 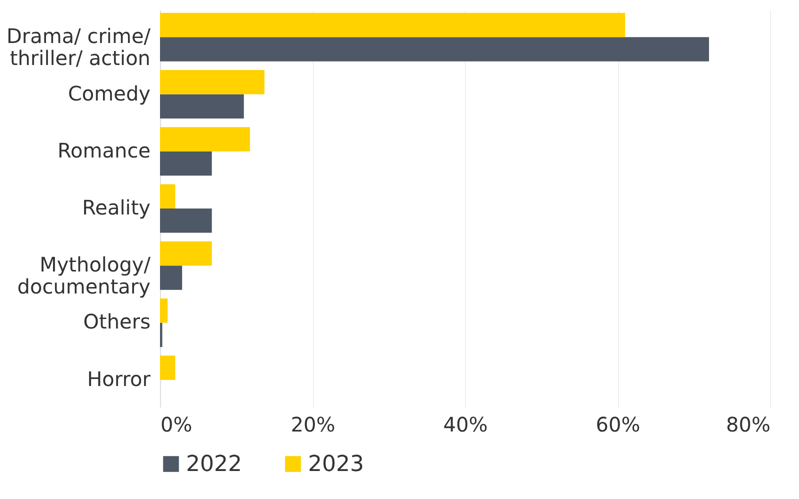 I want to click on y-tick-label: Comedy, so click(x=109, y=93).